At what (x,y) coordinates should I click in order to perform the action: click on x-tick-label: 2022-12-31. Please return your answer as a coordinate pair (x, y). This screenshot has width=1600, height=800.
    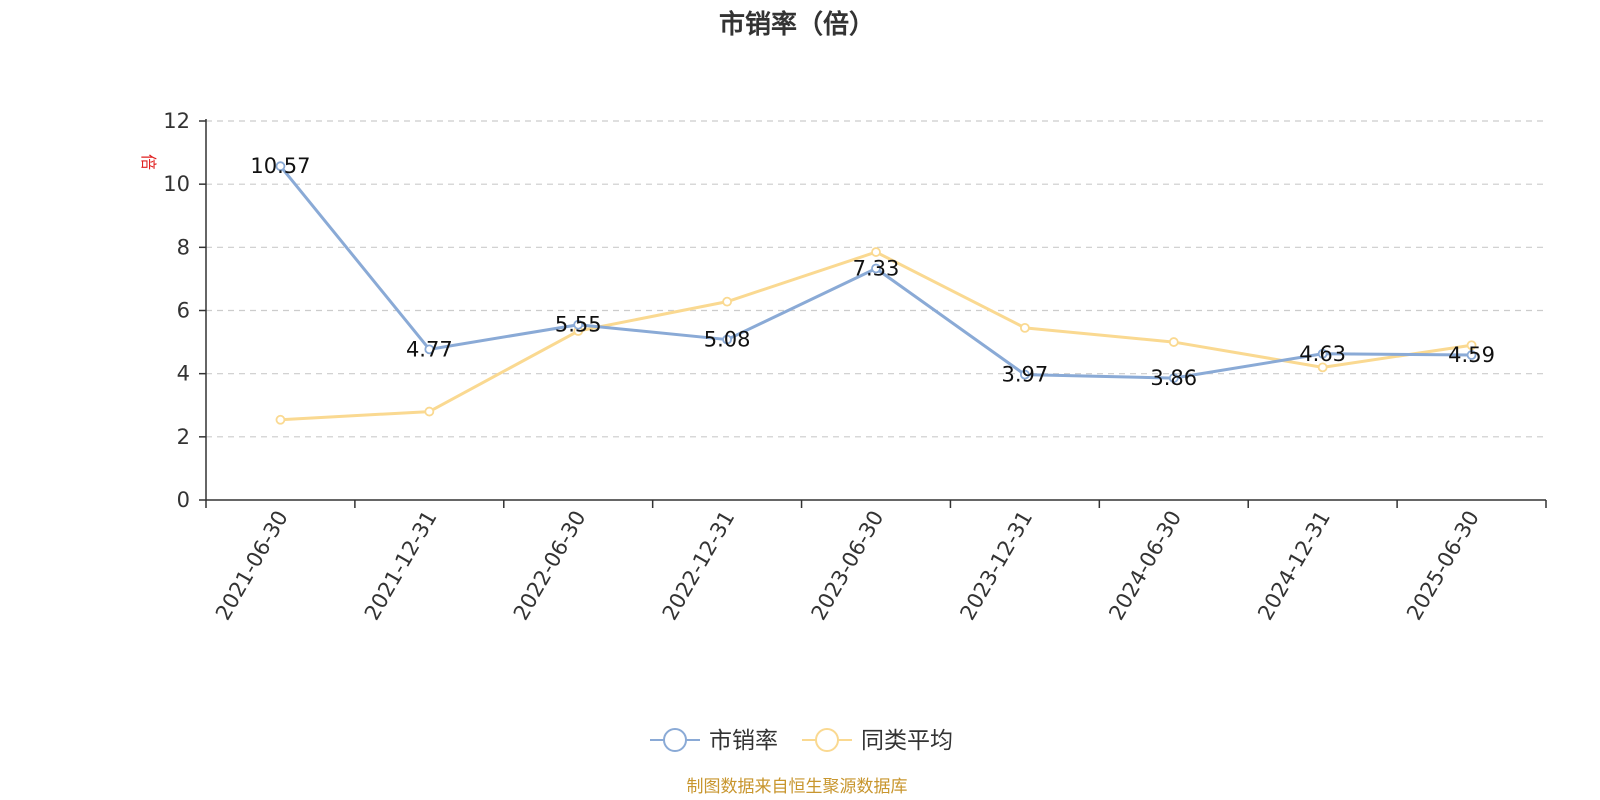
    Looking at the image, I should click on (699, 566).